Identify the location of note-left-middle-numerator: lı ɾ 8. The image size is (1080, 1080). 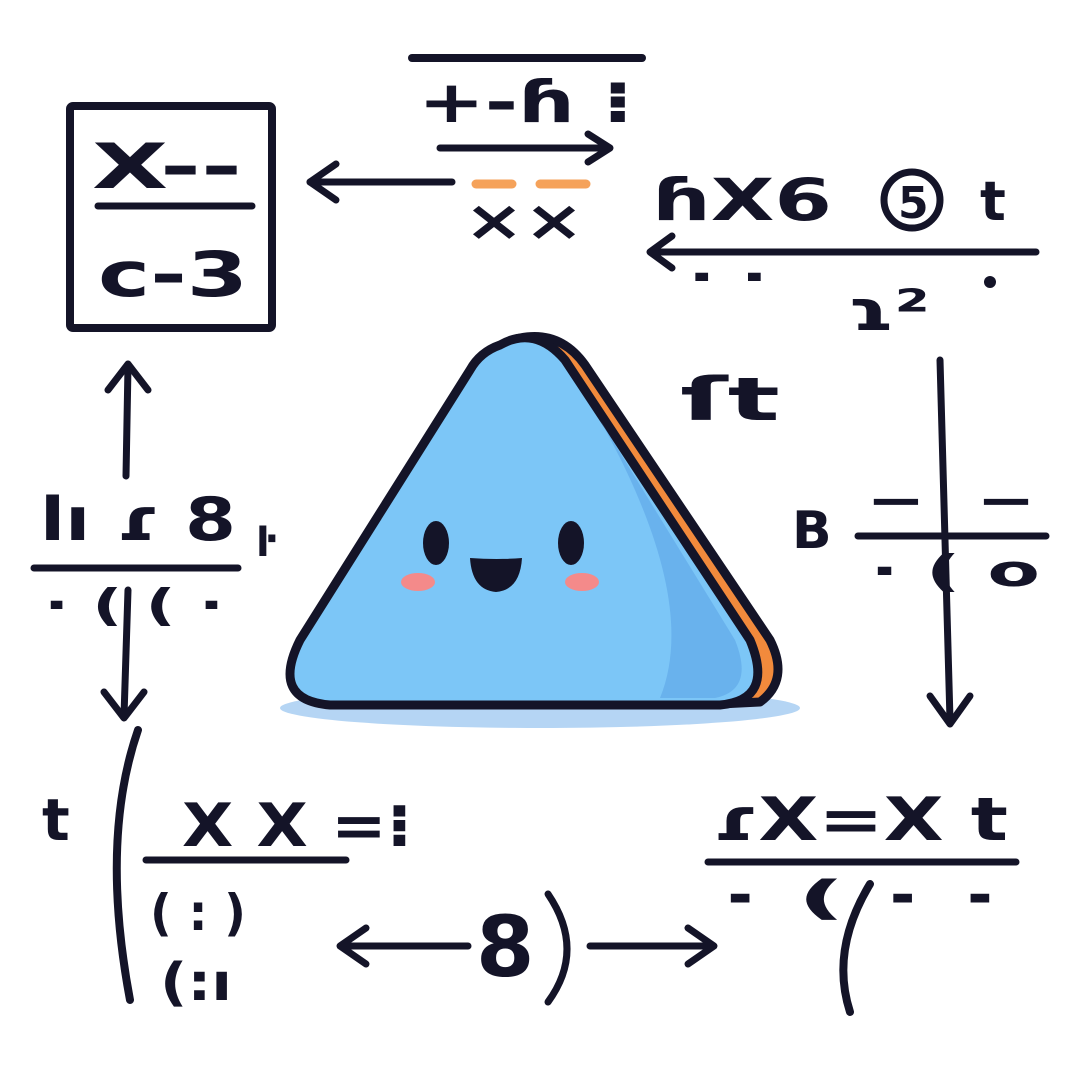
(138, 520).